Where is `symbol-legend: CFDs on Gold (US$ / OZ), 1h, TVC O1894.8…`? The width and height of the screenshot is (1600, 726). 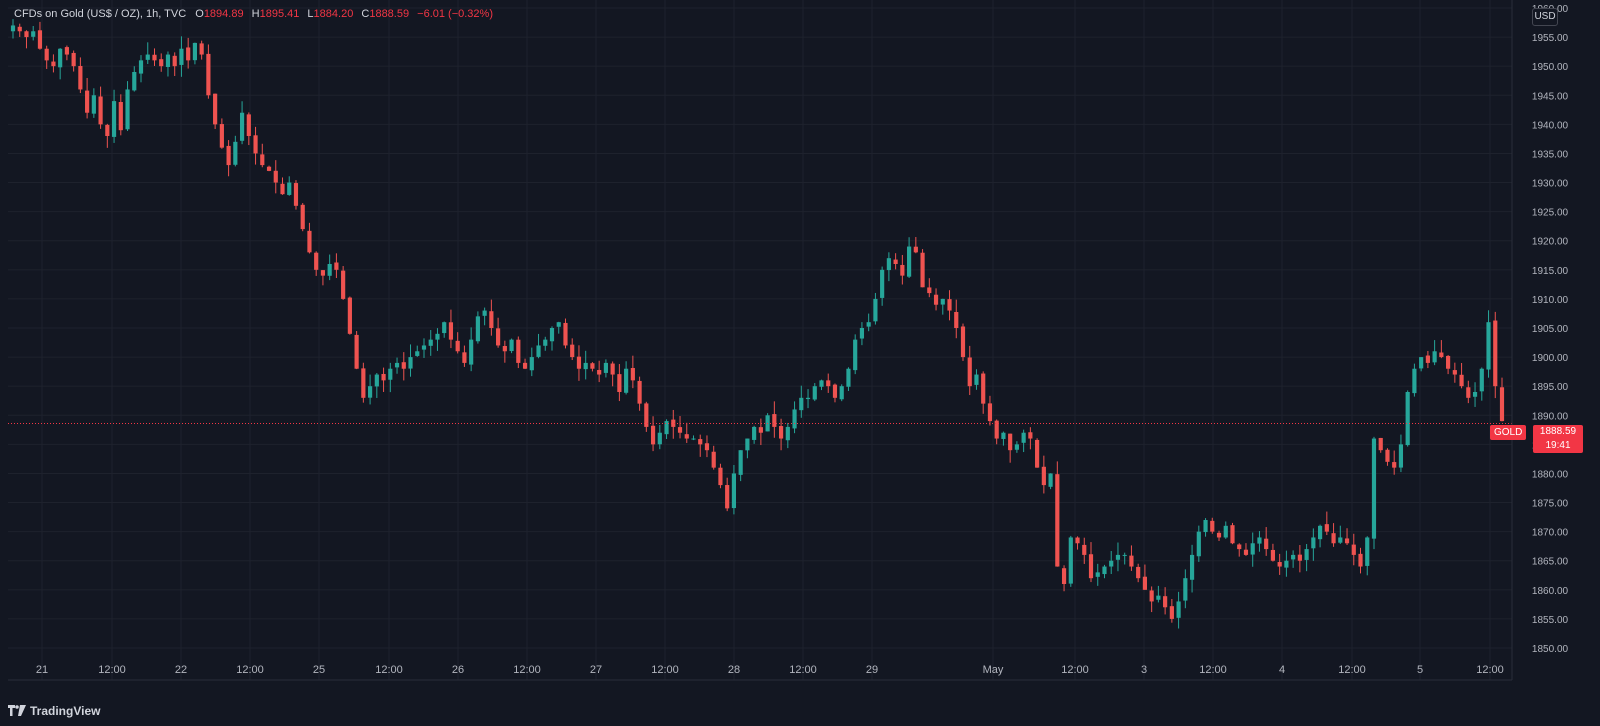
symbol-legend: CFDs on Gold (US$ / OZ), 1h, TVC O1894.8… is located at coordinates (256, 14).